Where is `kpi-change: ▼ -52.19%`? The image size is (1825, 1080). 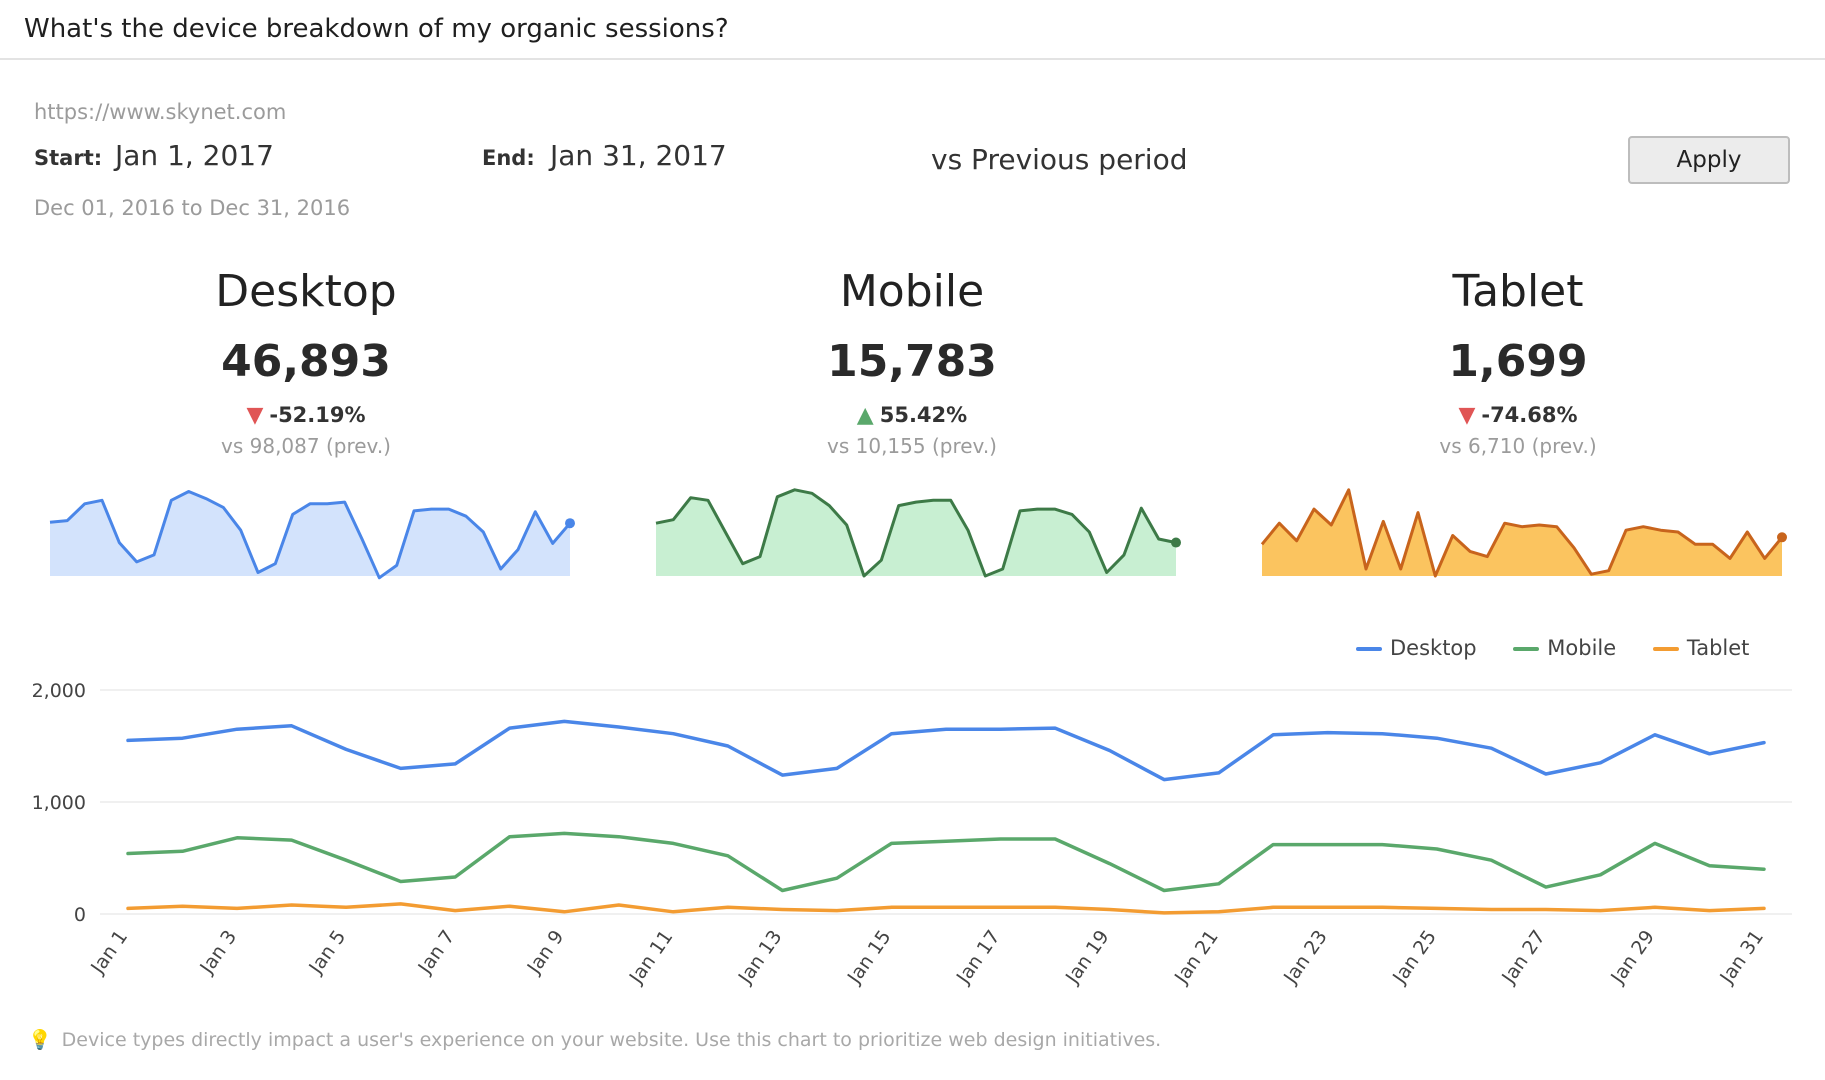 kpi-change: ▼ -52.19% is located at coordinates (306, 415).